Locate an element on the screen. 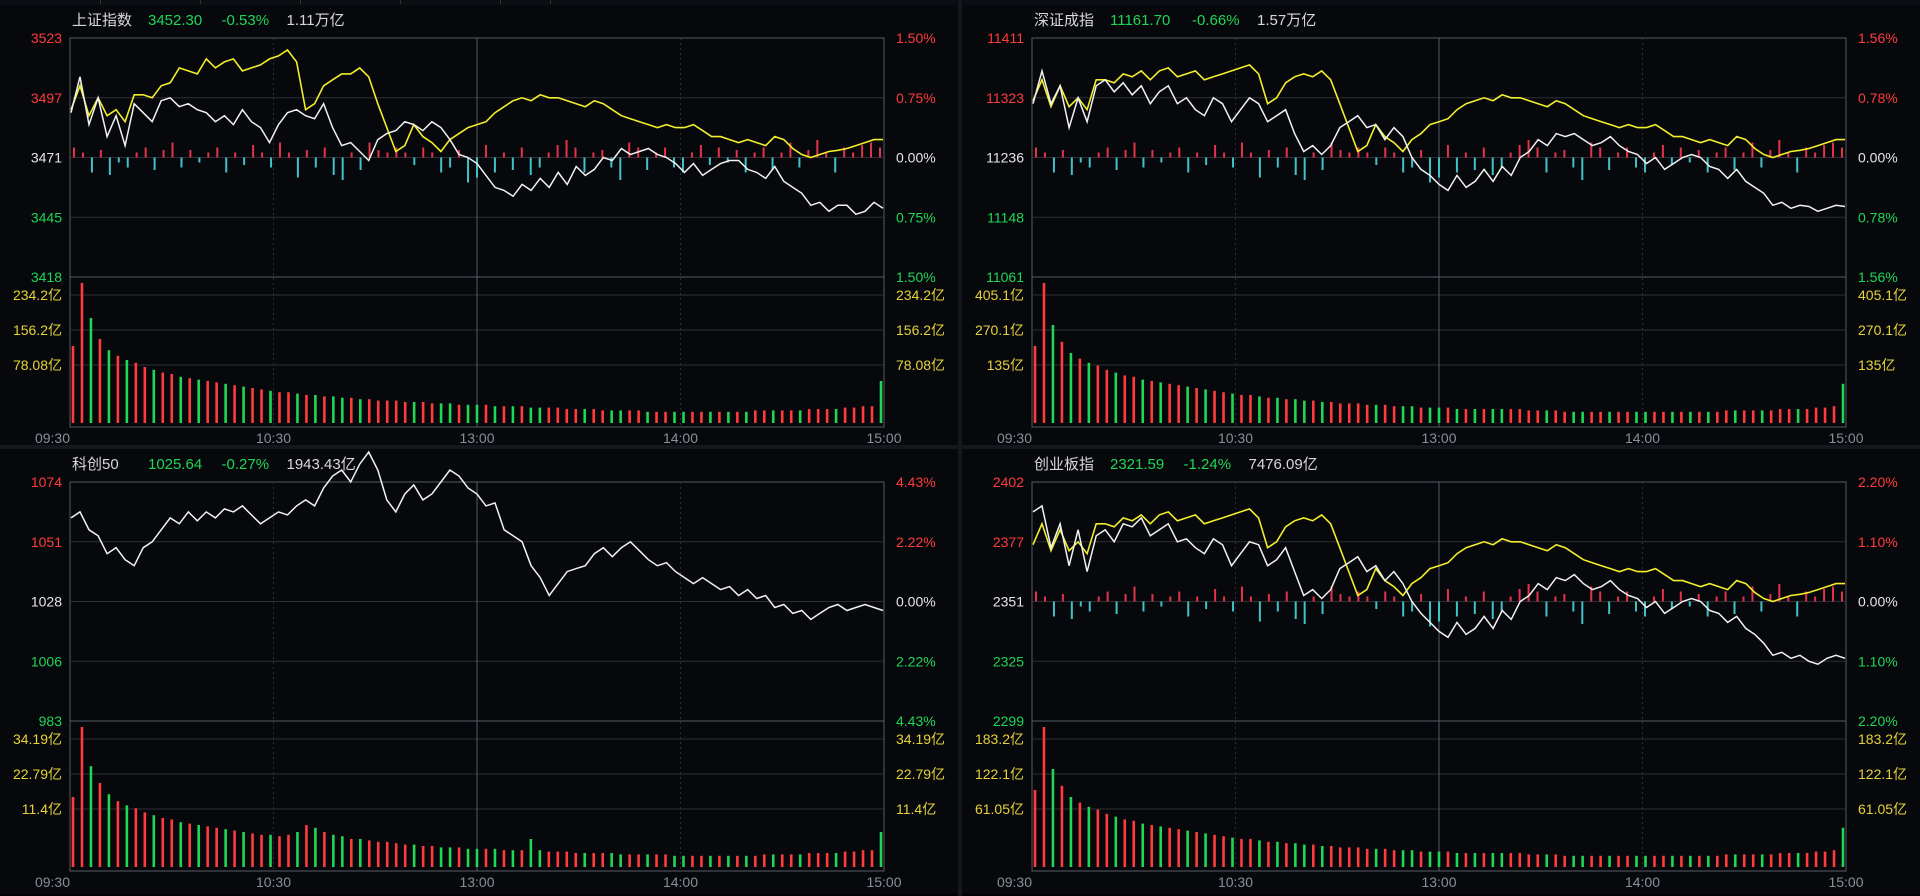 The width and height of the screenshot is (1920, 896). chart0-pct-tick: 0.75% is located at coordinates (916, 217).